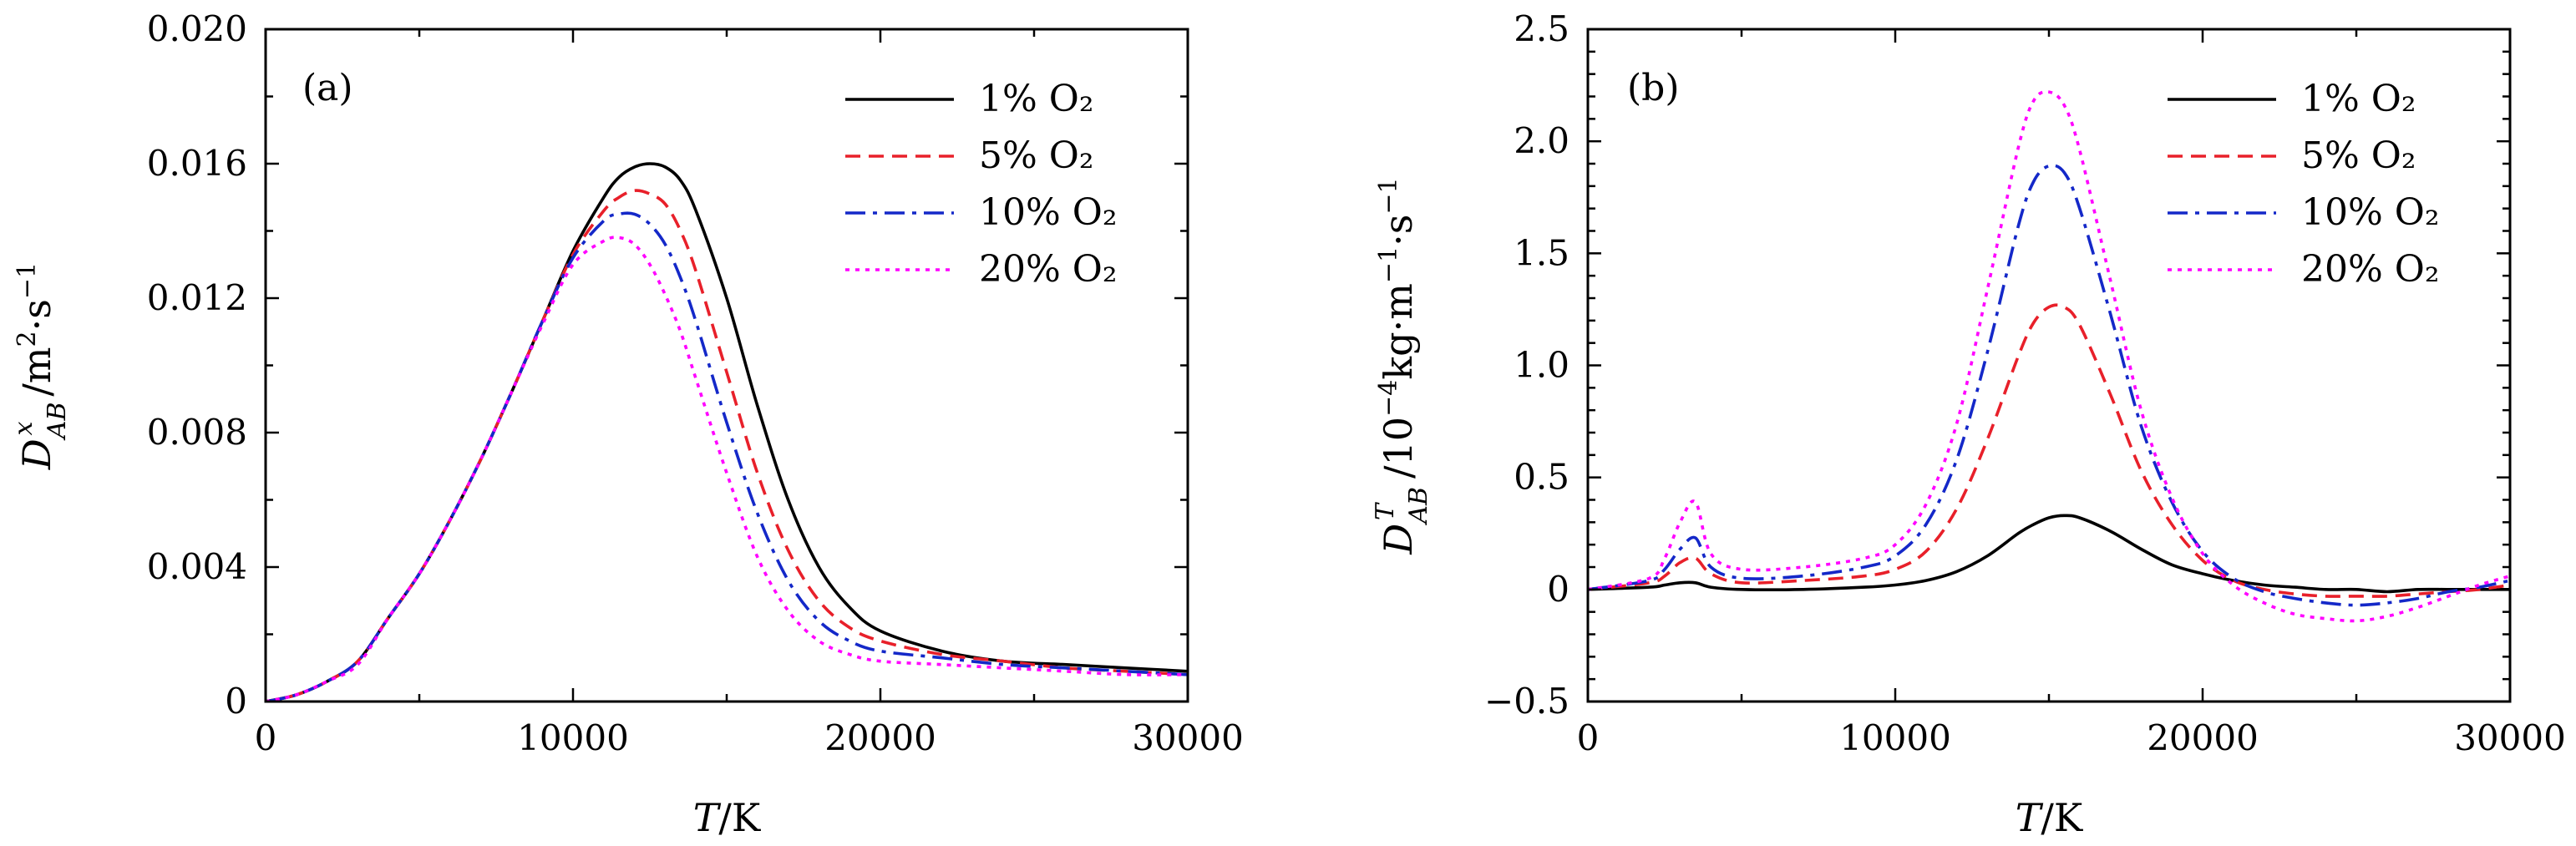  What do you see at coordinates (1541, 365) in the screenshot?
I see `y-tick-label: 1.0` at bounding box center [1541, 365].